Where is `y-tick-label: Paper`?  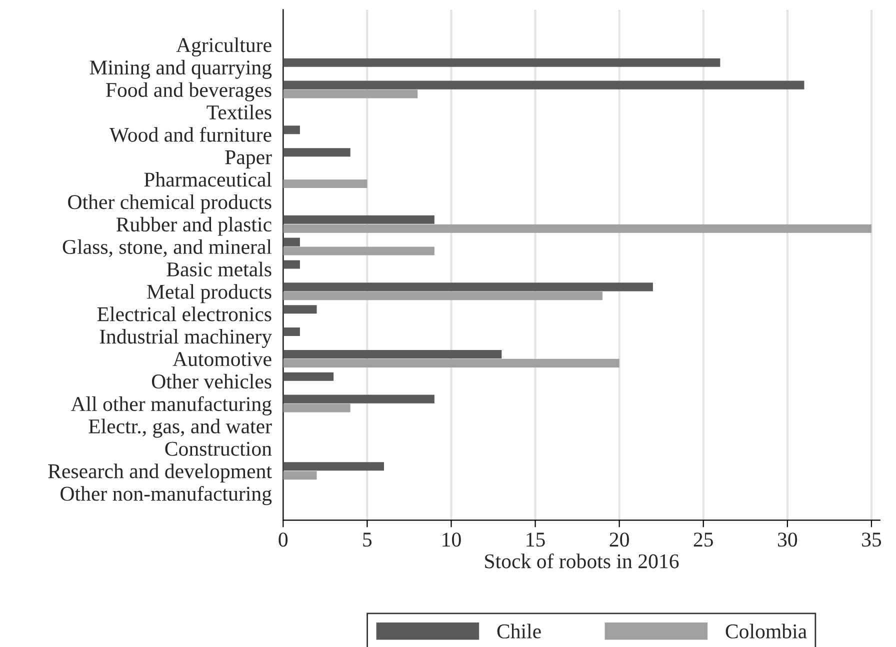
y-tick-label: Paper is located at coordinates (248, 159).